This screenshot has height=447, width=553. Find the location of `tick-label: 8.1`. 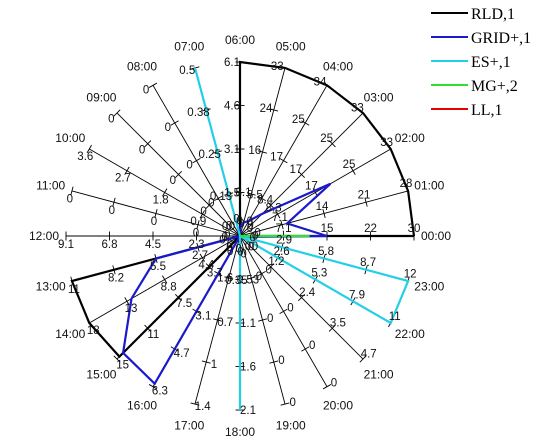

tick-label: 8.1 is located at coordinates (244, 193).